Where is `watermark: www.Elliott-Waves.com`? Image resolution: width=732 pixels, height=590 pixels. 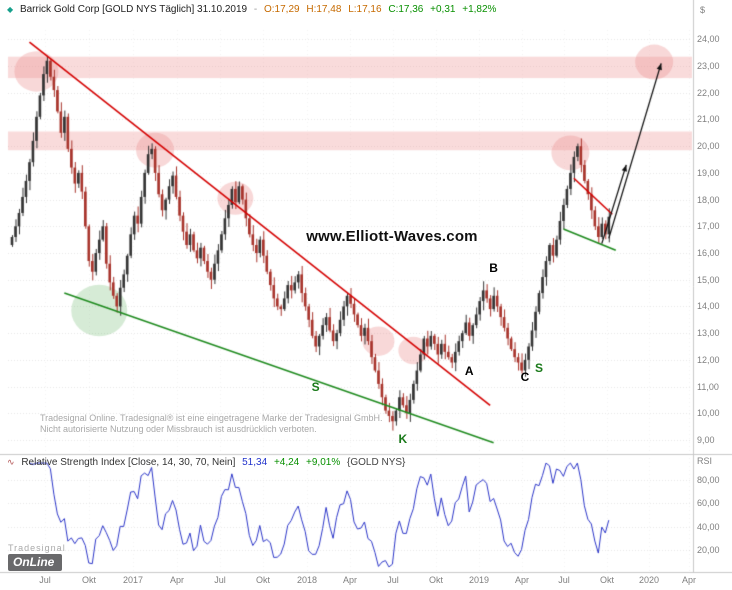
watermark: www.Elliott-Waves.com is located at coordinates (392, 236).